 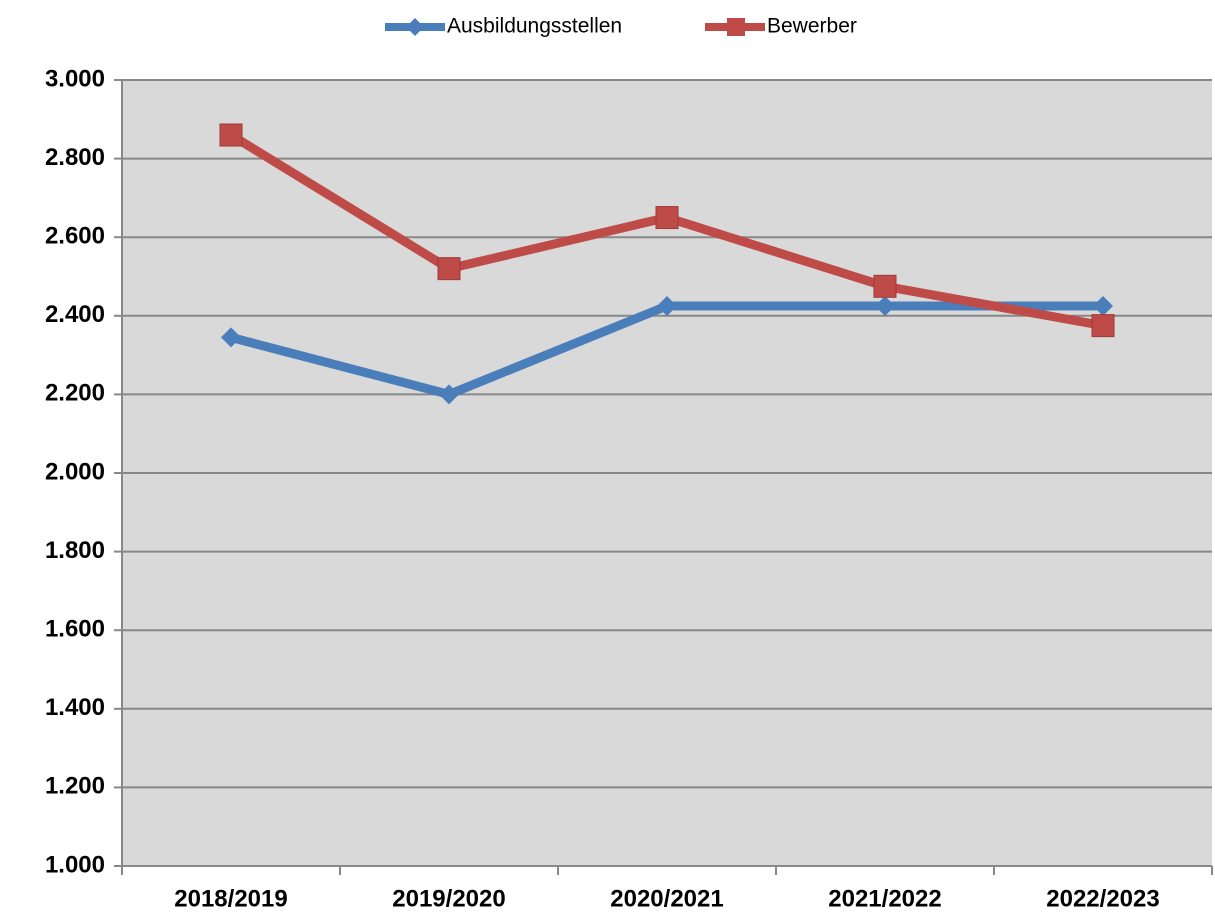 I want to click on y-tick-label: 2.400, so click(x=75, y=314).